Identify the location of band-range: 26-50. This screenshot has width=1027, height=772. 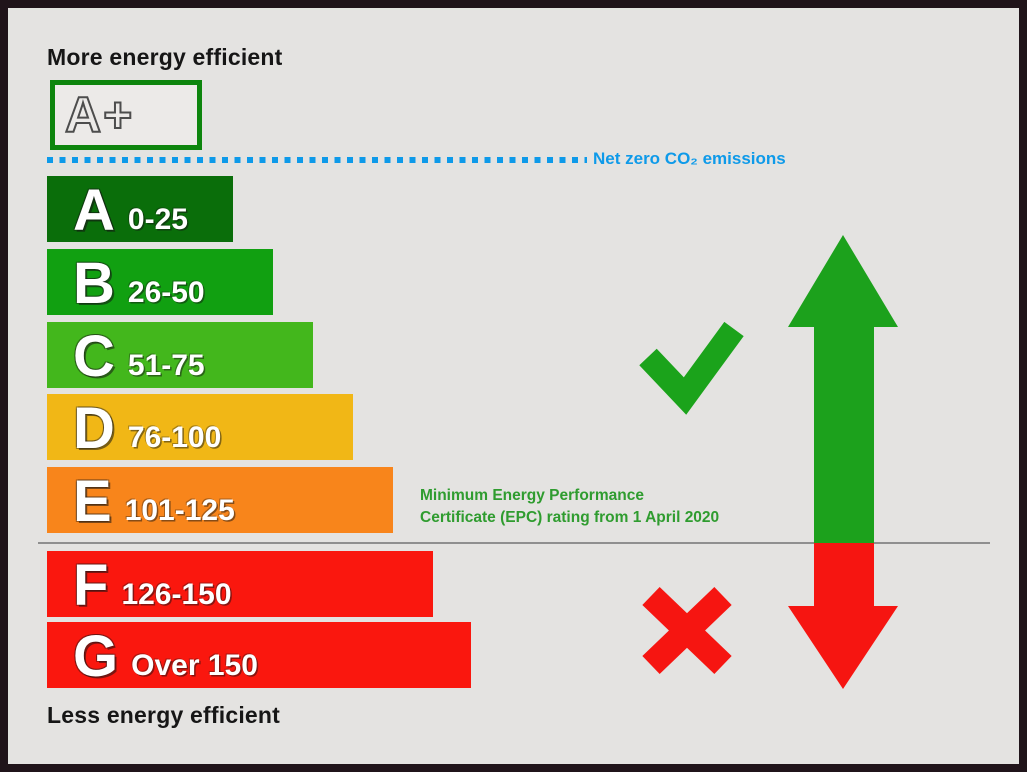
(166, 292).